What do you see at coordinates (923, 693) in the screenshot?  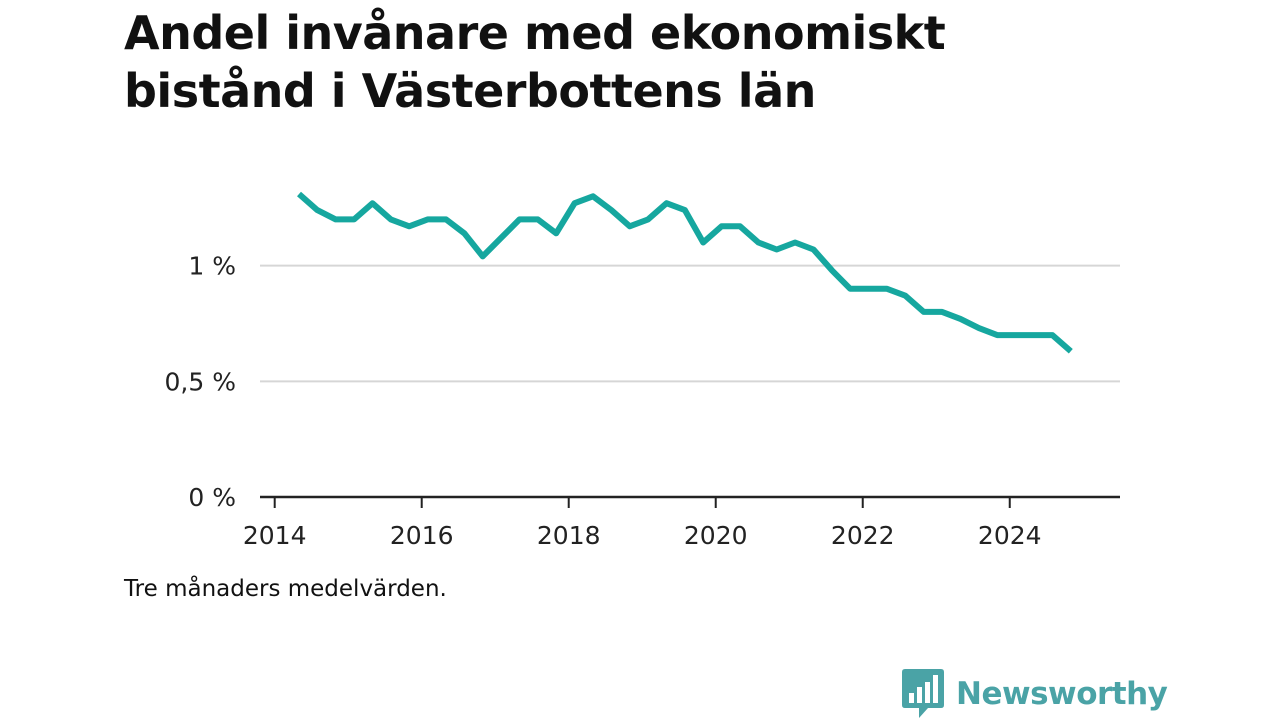 I see `newsworthy-logo-icon` at bounding box center [923, 693].